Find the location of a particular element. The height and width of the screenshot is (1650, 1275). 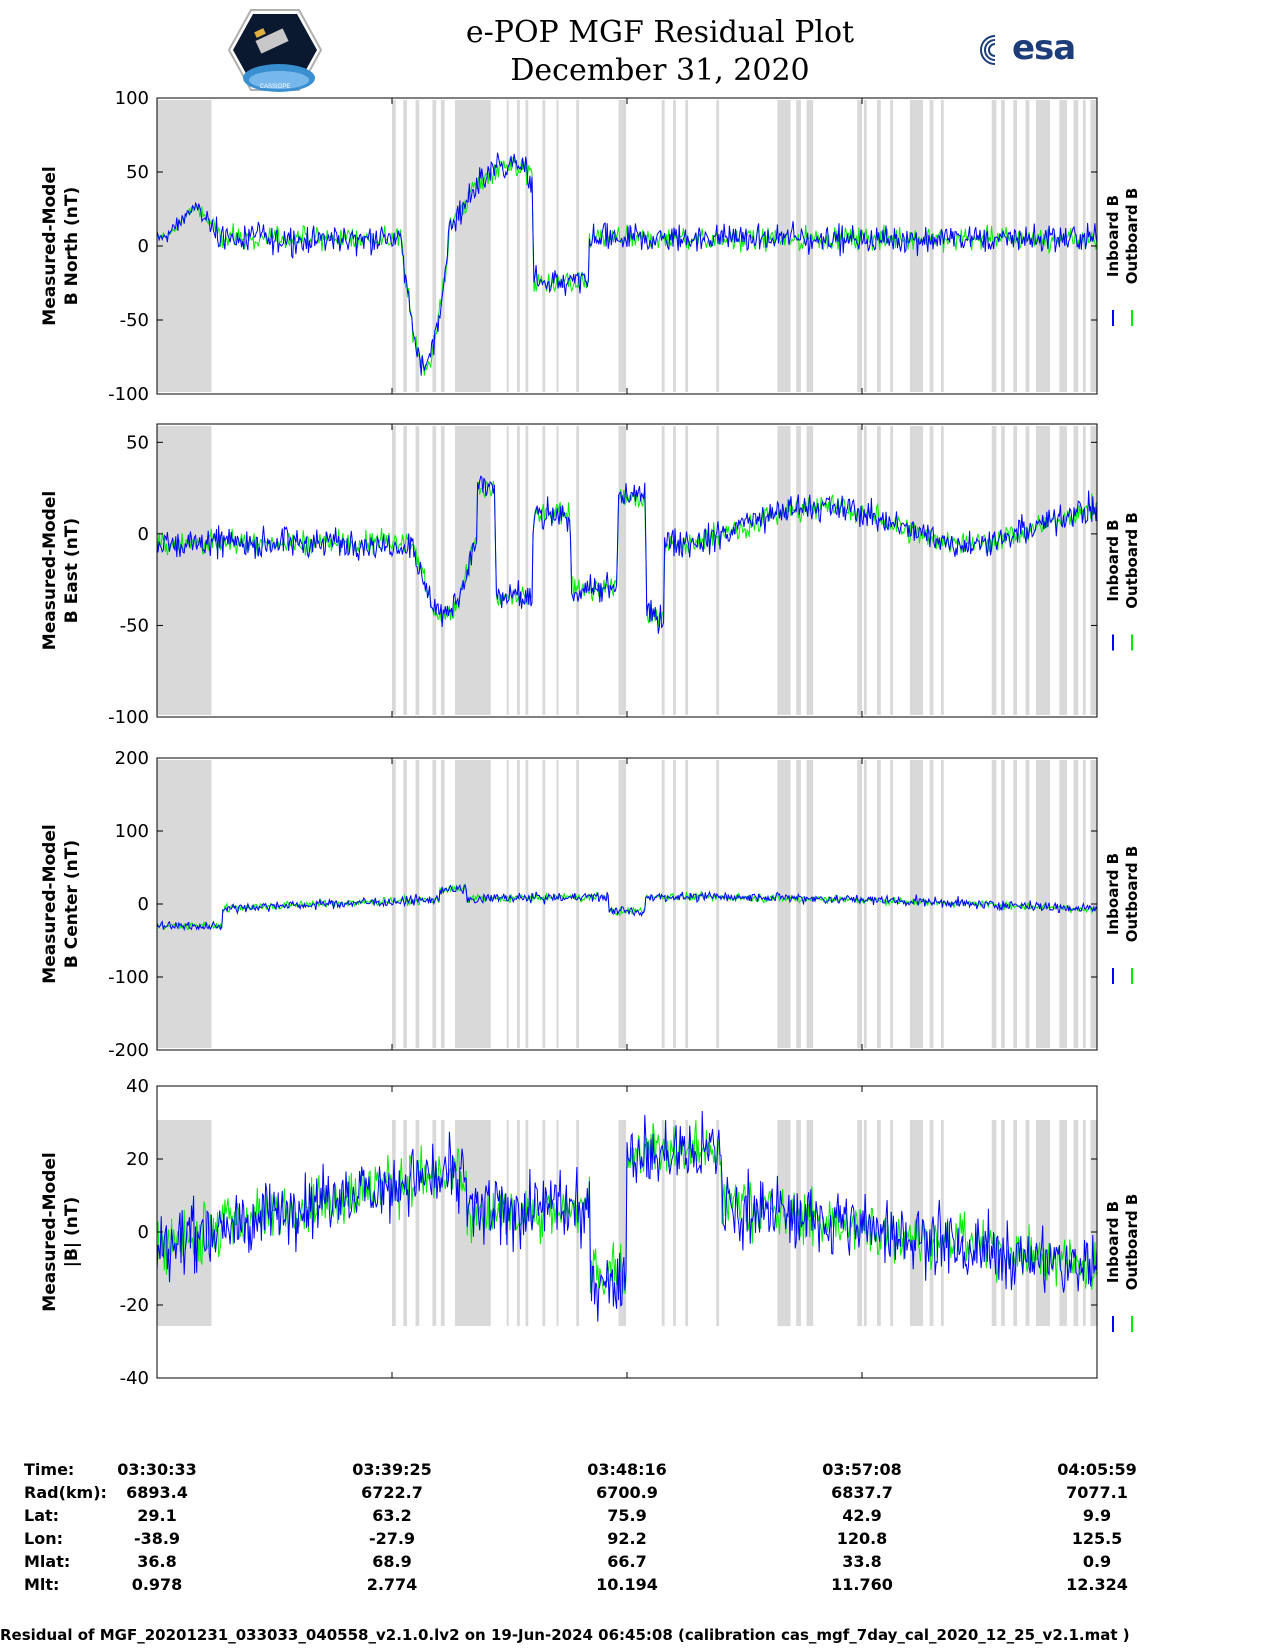

outboard-trace is located at coordinates (627, 554).